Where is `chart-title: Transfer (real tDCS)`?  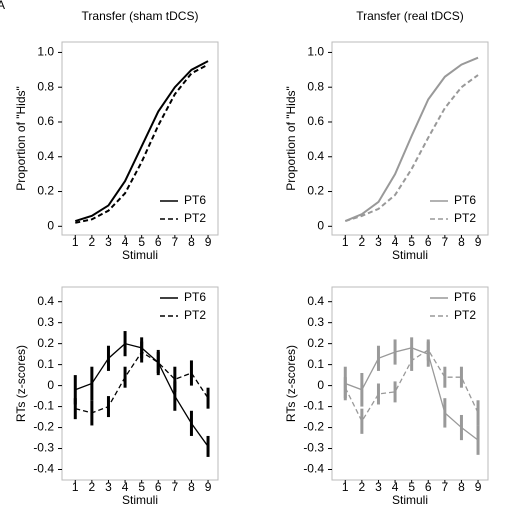
chart-title: Transfer (real tDCS) is located at coordinates (410, 16).